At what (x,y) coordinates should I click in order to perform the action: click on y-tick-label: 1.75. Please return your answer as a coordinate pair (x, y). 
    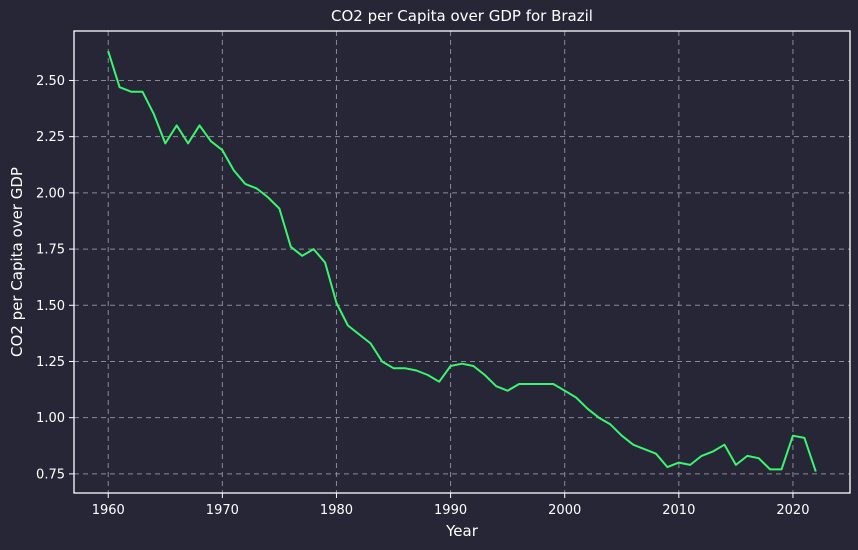
    Looking at the image, I should click on (50, 250).